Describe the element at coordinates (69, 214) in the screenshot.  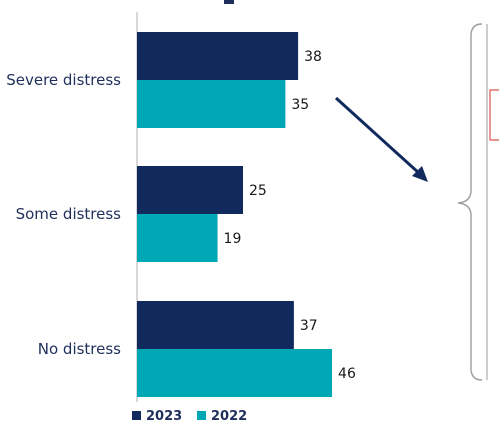
I see `category-label-some-distress: Some distress` at that location.